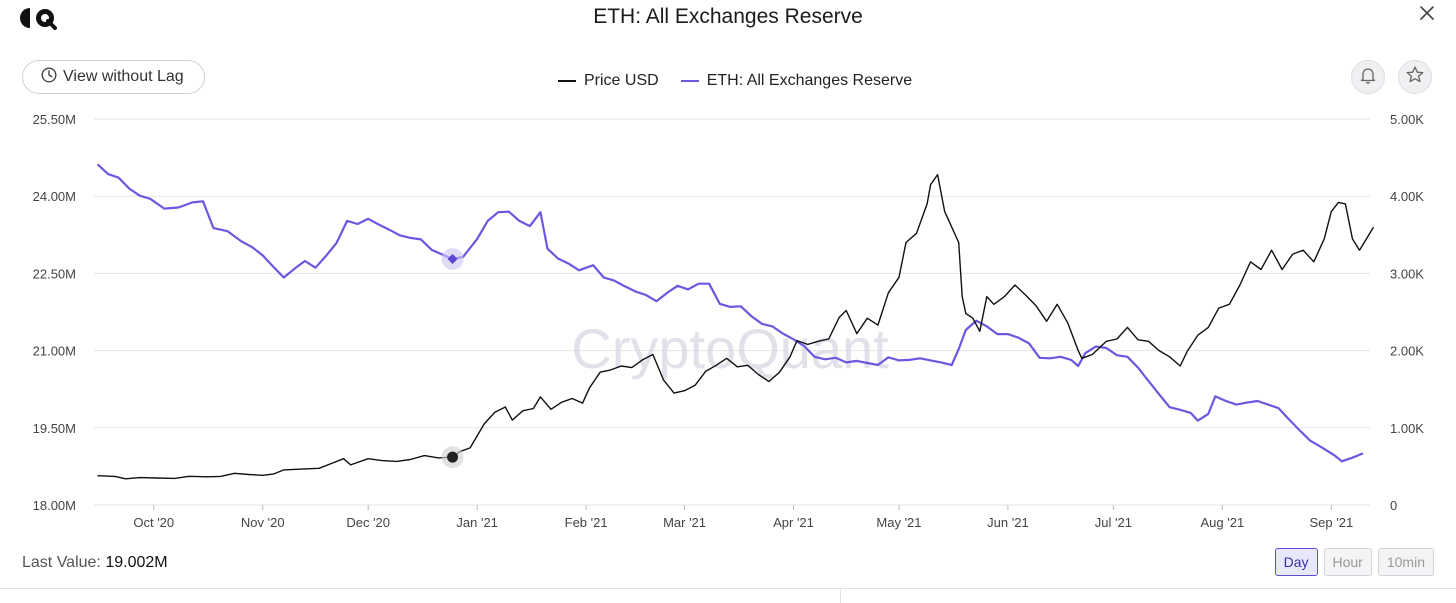  Describe the element at coordinates (54, 273) in the screenshot. I see `left-axis-tick-label: 22.50M` at that location.